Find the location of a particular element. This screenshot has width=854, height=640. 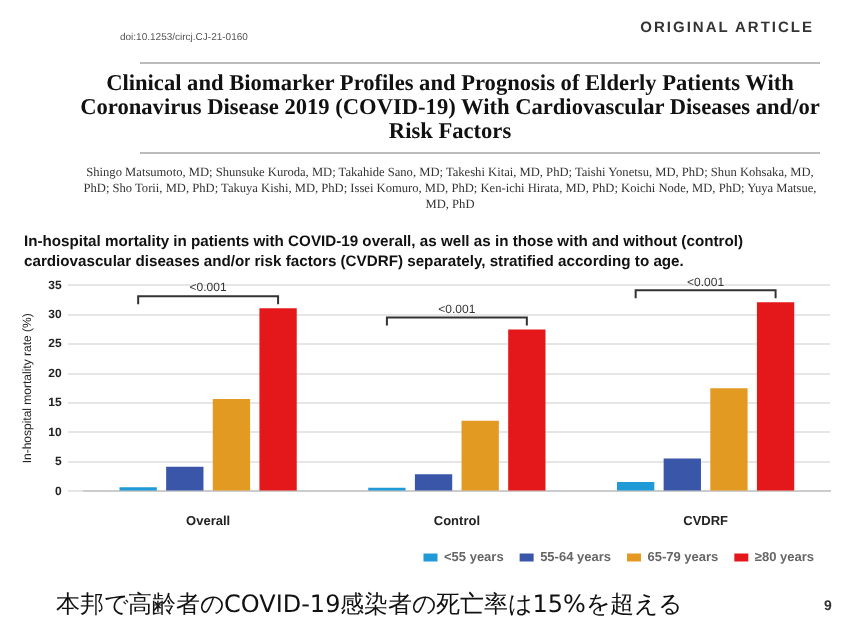

text: 本邦で高齢者のCOVID-19感染者の死亡率は15%を超える is located at coordinates (369, 605).